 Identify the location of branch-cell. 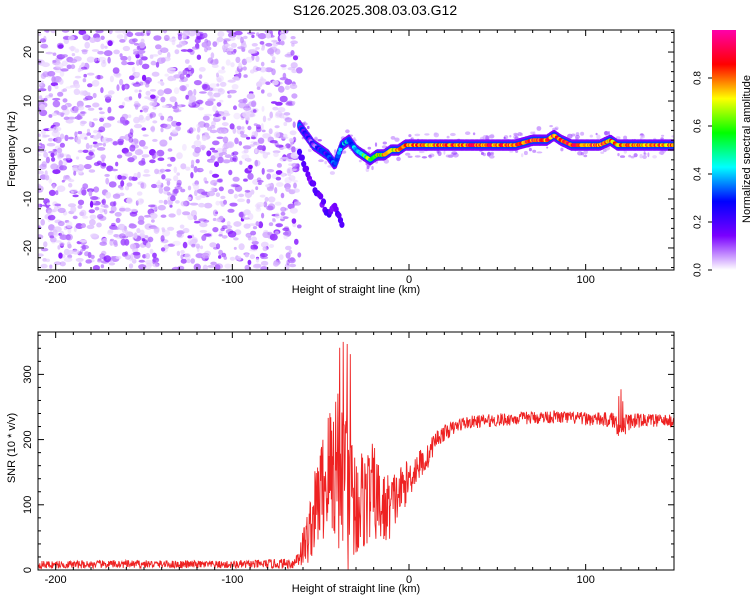
(323, 201).